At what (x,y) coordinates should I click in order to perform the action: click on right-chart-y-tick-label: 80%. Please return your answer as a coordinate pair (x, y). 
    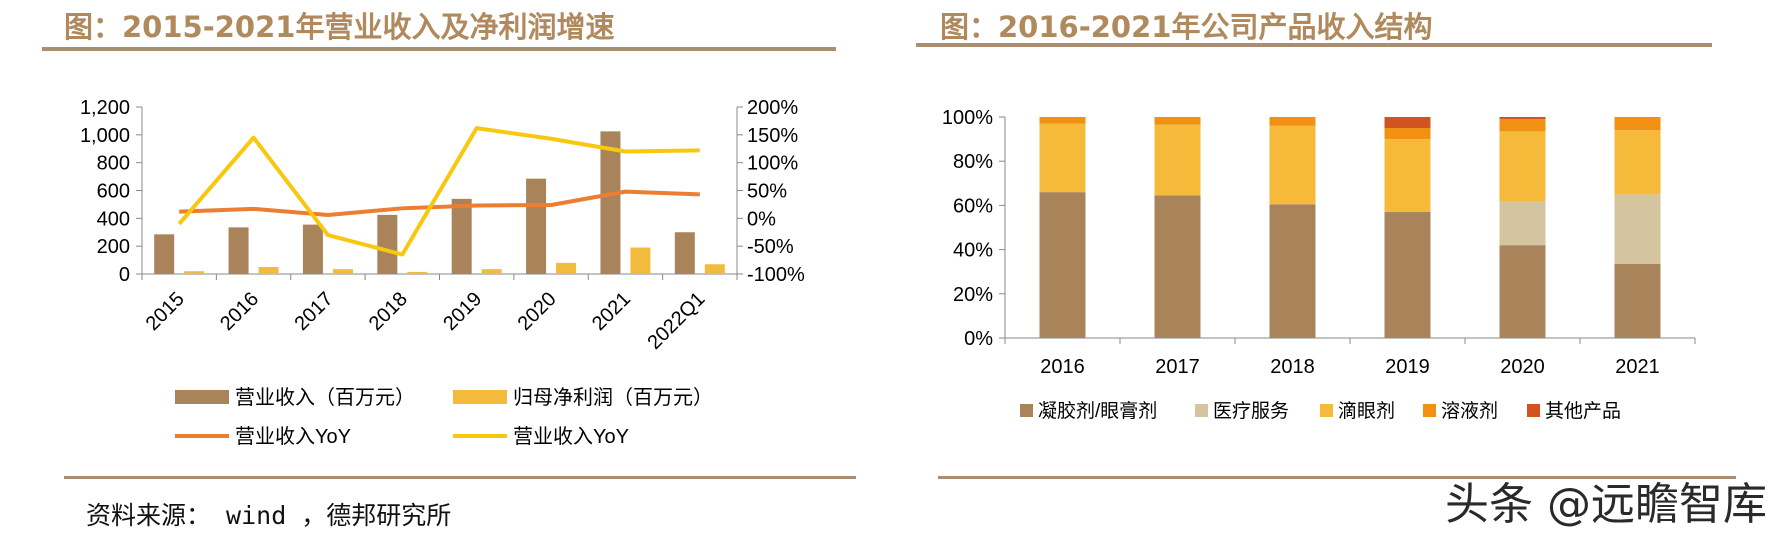
    Looking at the image, I should click on (973, 162).